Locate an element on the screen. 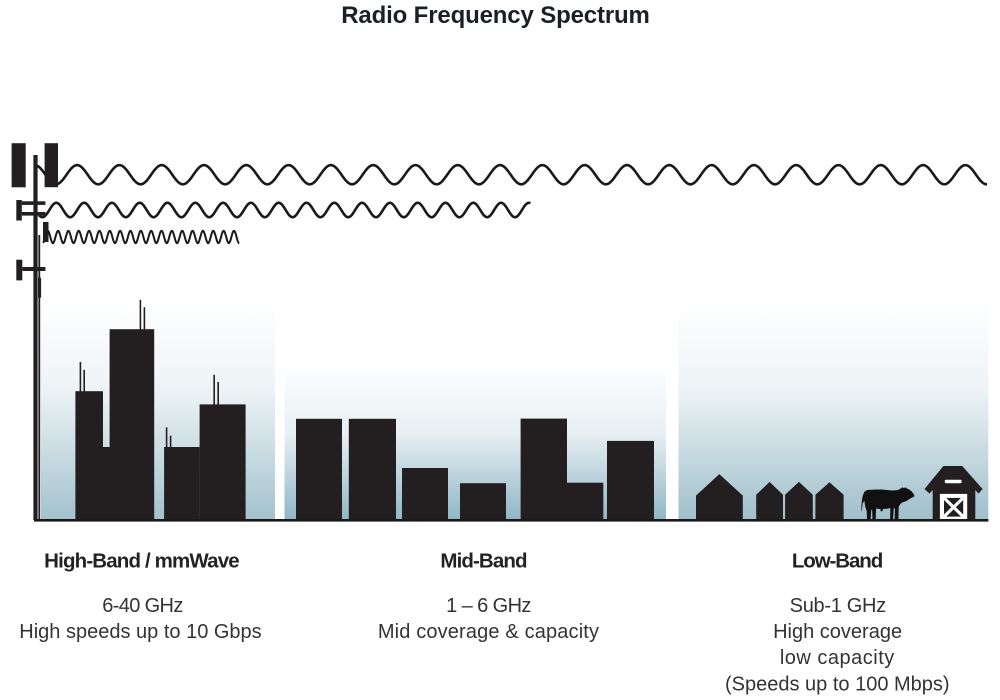 This screenshot has height=700, width=1000. svg-text: High-Band / mmWave is located at coordinates (141, 561).